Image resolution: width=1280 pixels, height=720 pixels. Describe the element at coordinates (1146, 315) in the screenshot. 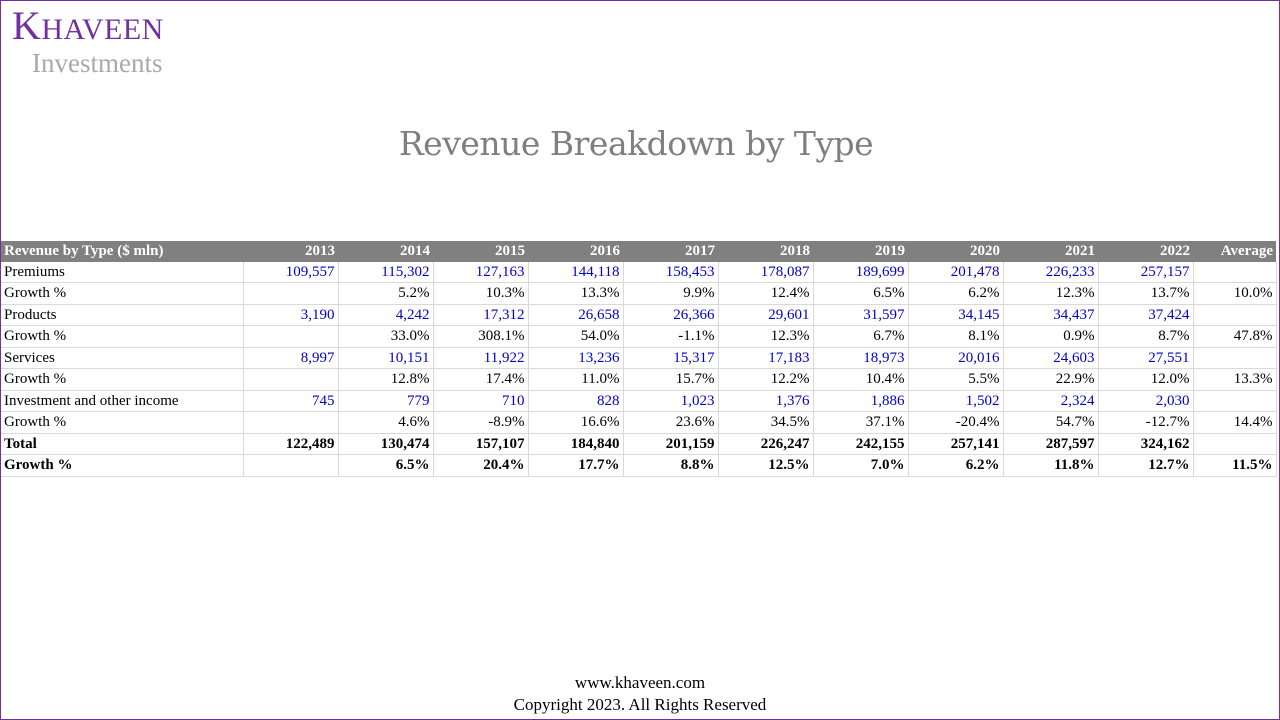

I see `table-cell: 37,424` at that location.